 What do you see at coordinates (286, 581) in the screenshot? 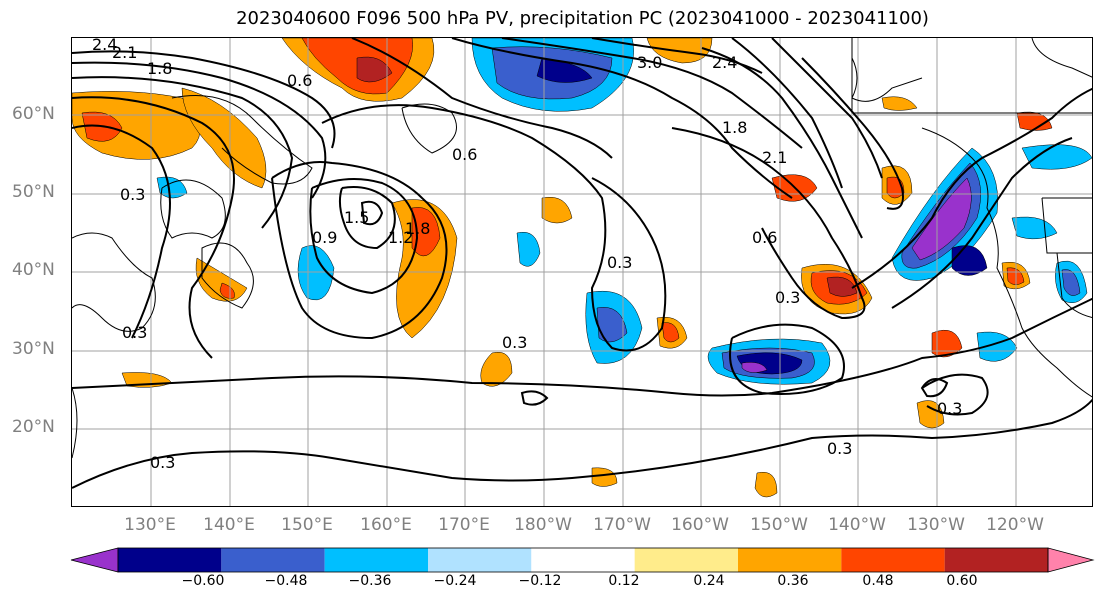
I see `colorbar-tick: −0.48` at bounding box center [286, 581].